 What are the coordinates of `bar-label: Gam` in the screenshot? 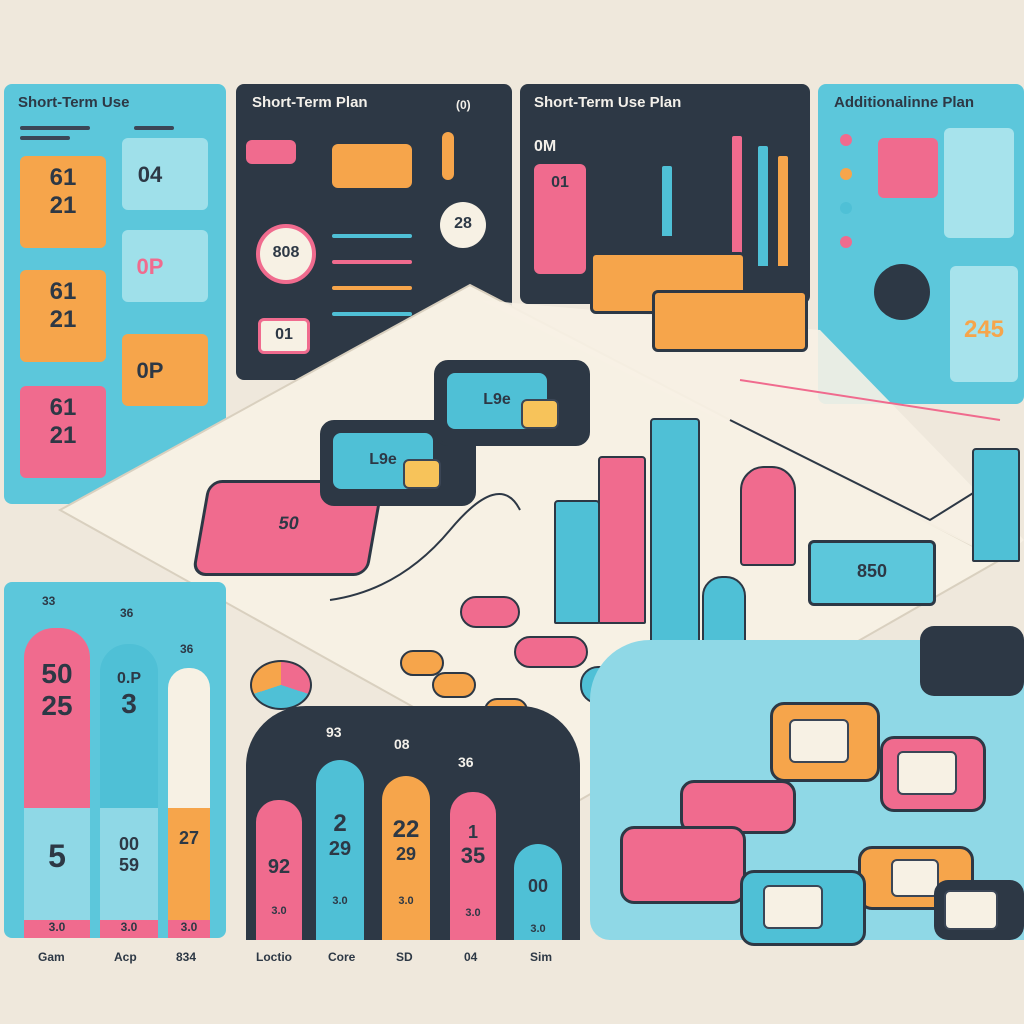 It's located at (51, 957).